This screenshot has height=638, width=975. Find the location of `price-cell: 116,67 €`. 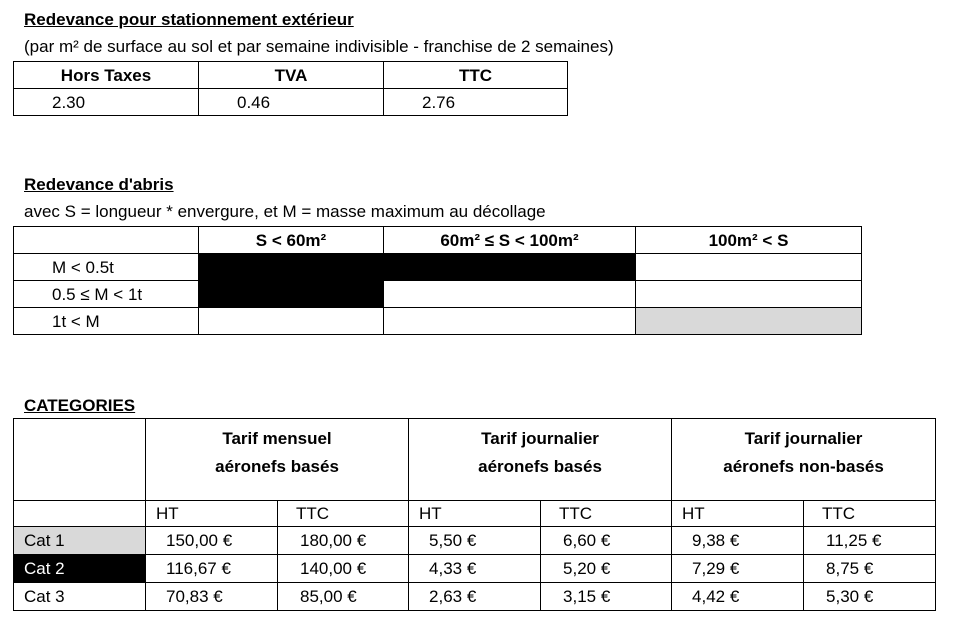

price-cell: 116,67 € is located at coordinates (211, 568).